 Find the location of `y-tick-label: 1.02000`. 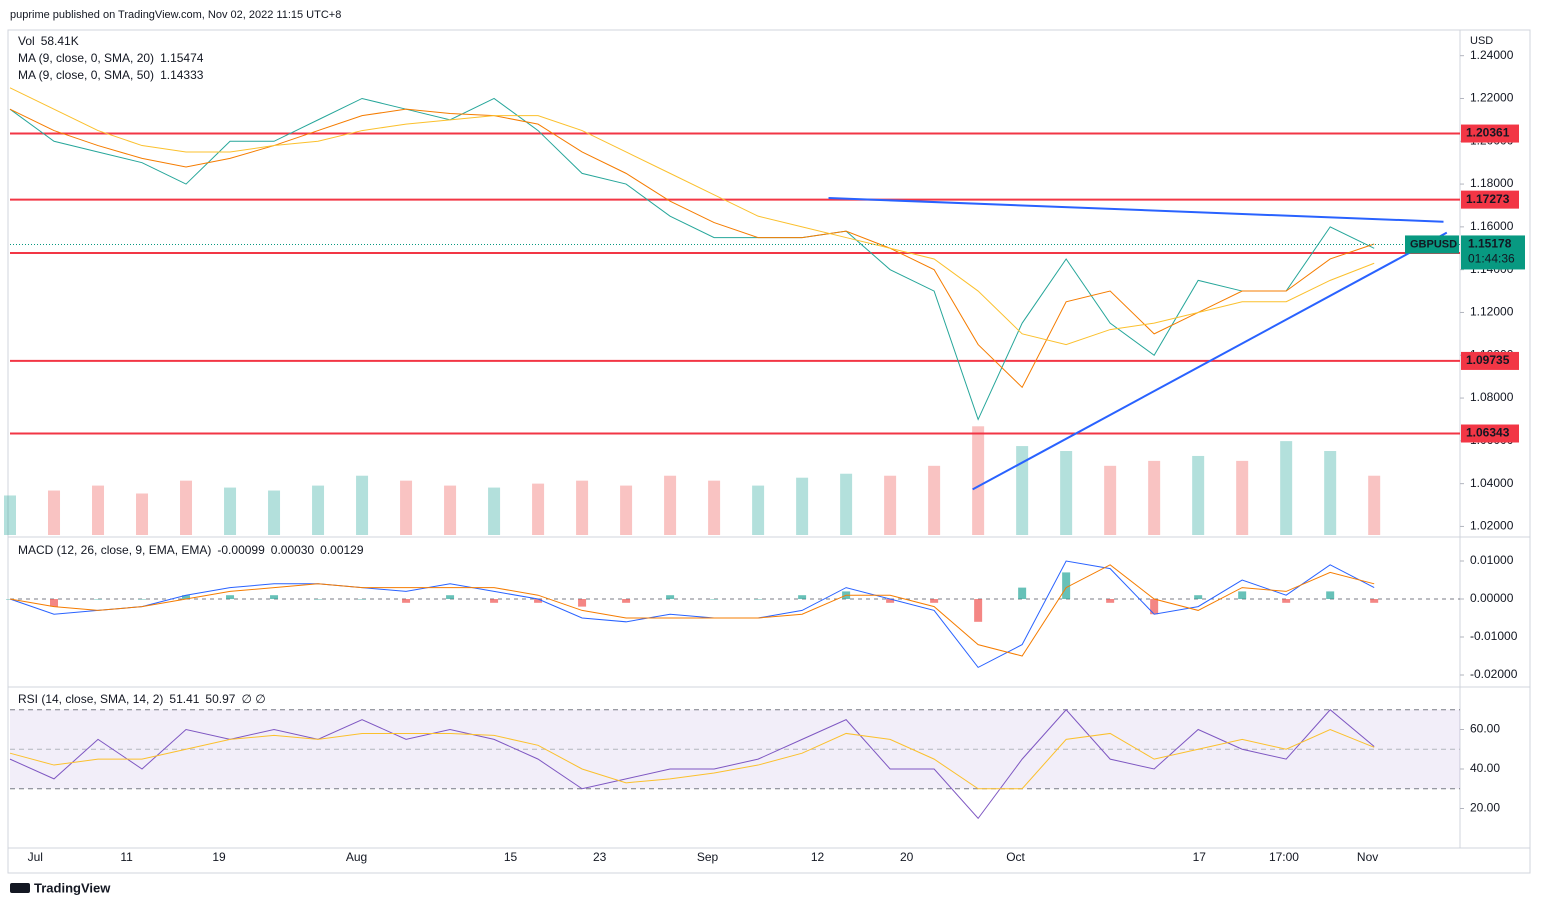

y-tick-label: 1.02000 is located at coordinates (1492, 526).